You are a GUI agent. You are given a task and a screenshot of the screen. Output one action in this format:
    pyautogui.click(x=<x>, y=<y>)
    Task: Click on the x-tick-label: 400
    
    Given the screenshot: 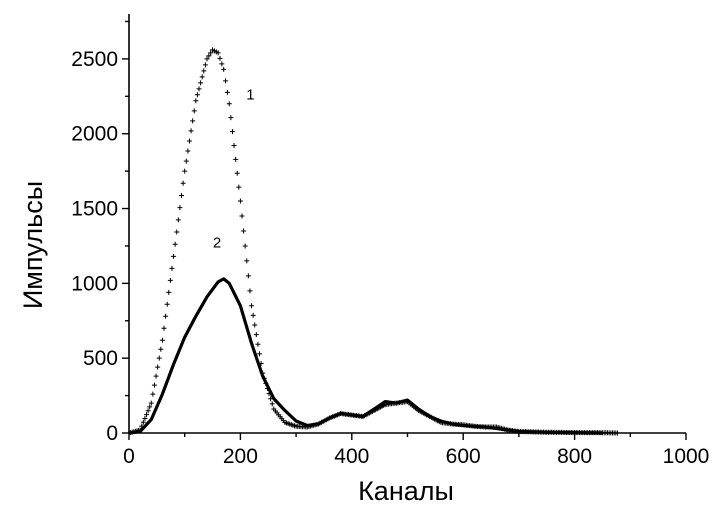 What is the action you would take?
    pyautogui.click(x=351, y=456)
    